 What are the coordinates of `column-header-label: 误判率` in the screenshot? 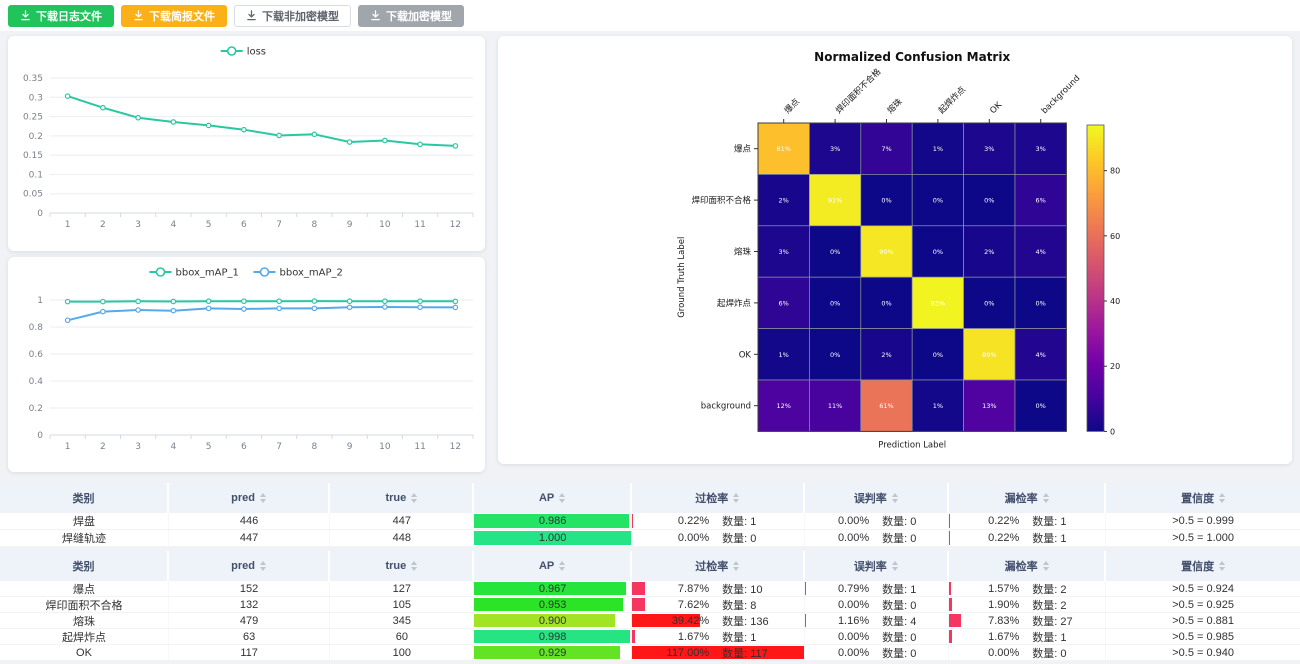 It's located at (870, 499).